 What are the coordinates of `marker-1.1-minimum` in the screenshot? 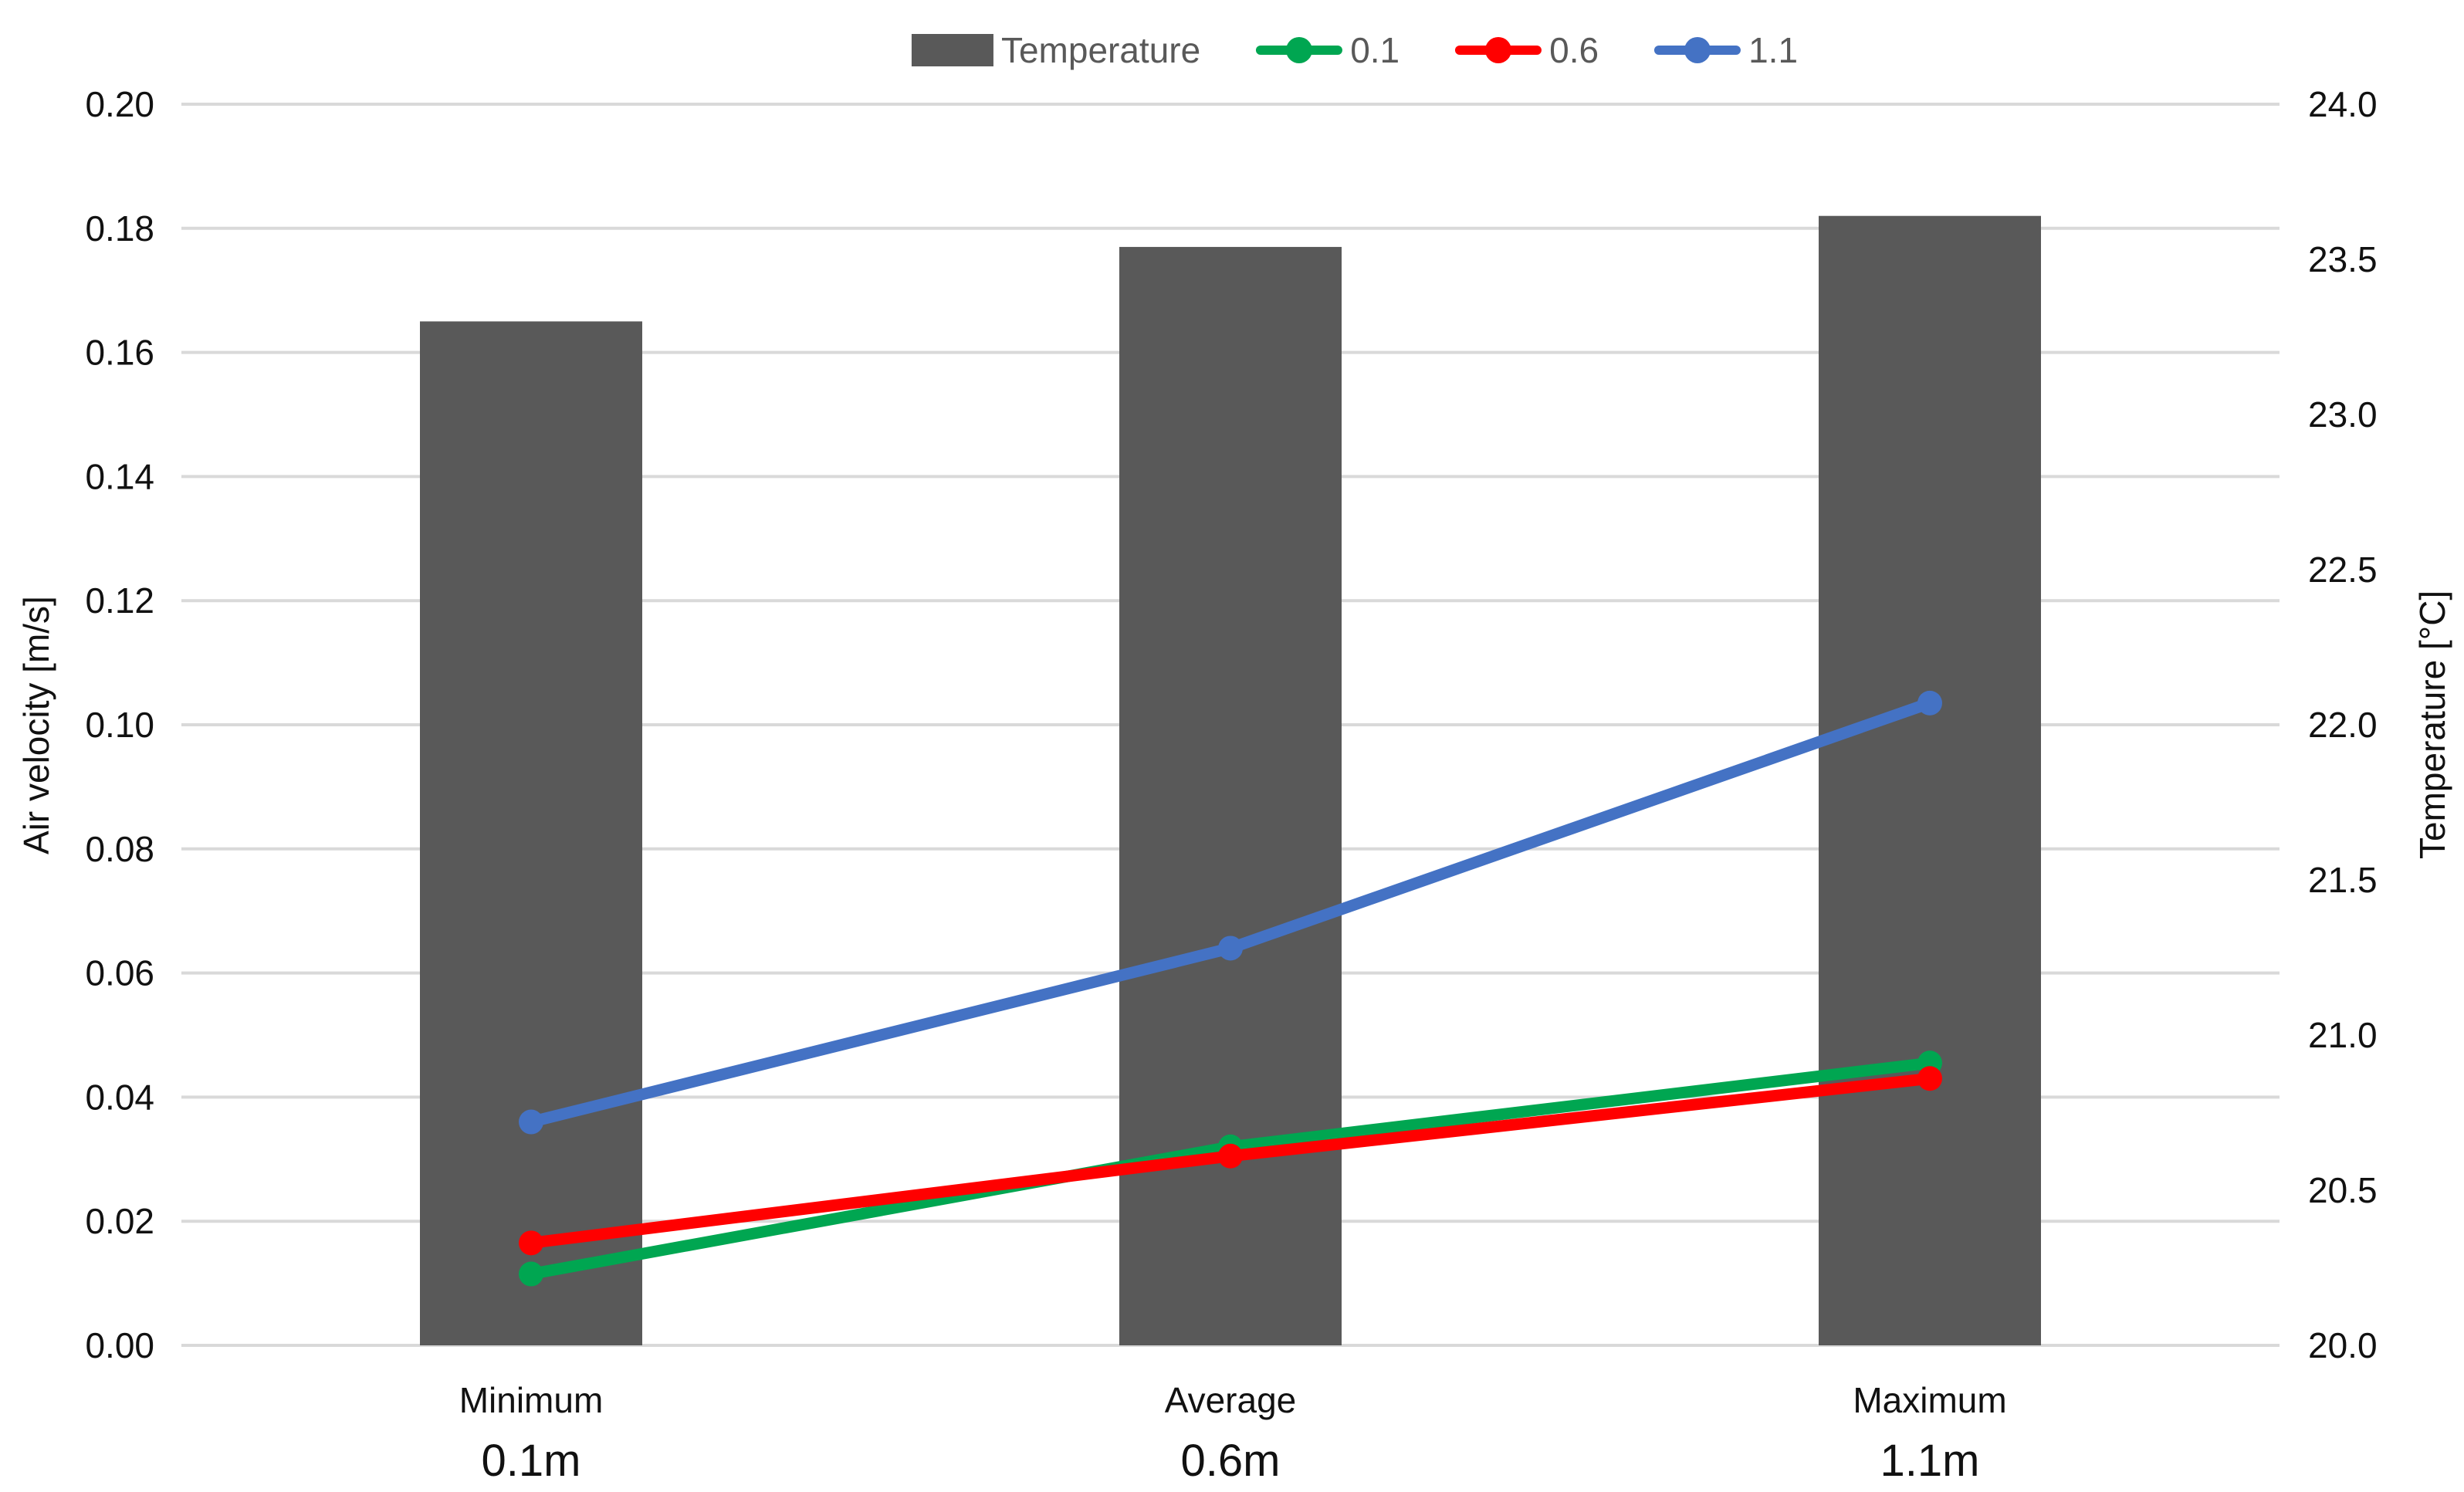 It's located at (531, 1122).